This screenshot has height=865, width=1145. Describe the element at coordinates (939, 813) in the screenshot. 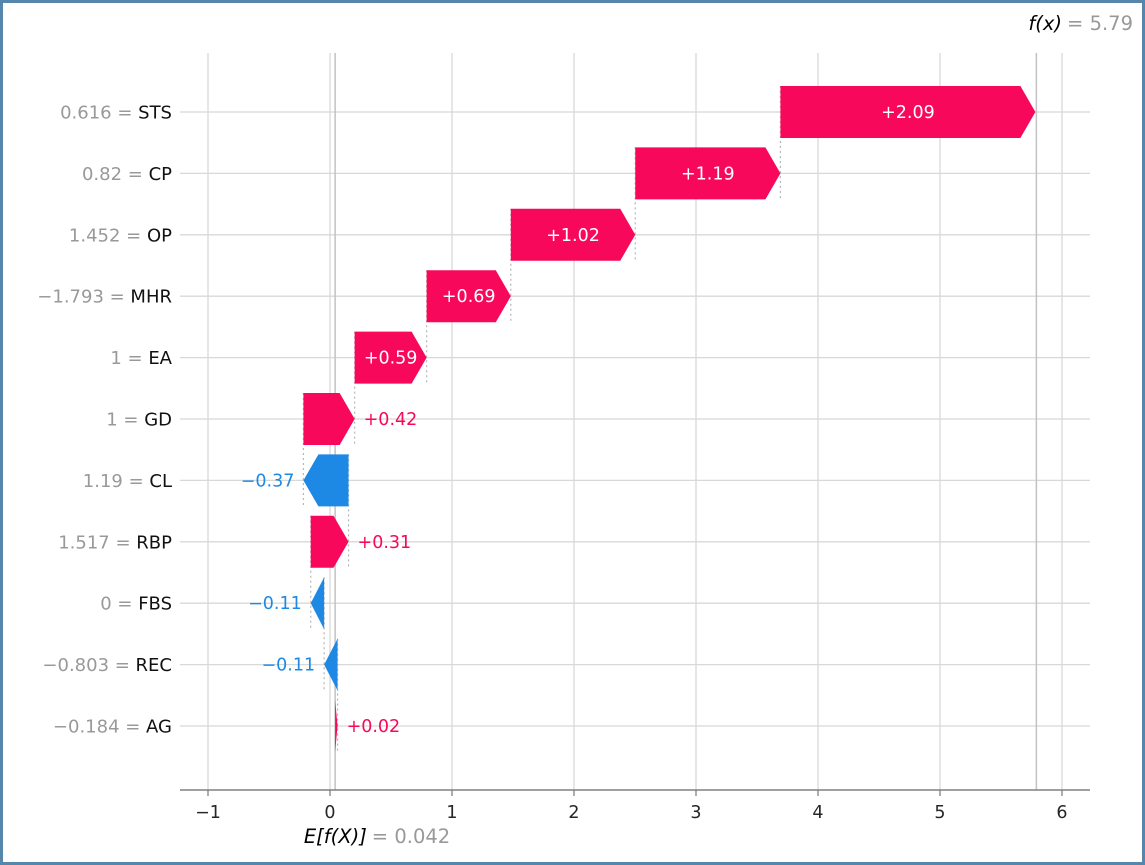

I see `x-tick-label: 5` at that location.